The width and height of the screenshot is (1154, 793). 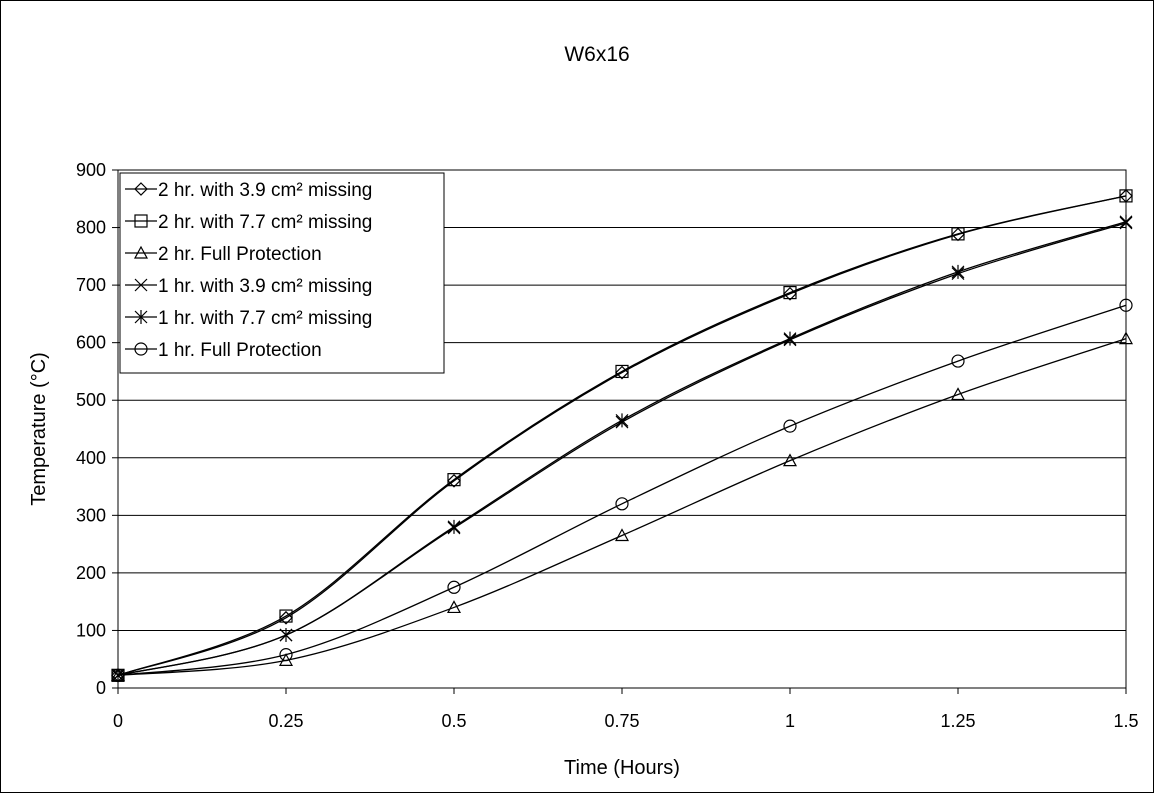 What do you see at coordinates (265, 222) in the screenshot?
I see `legend-label: 2 hr. with 7.7 cm² missing` at bounding box center [265, 222].